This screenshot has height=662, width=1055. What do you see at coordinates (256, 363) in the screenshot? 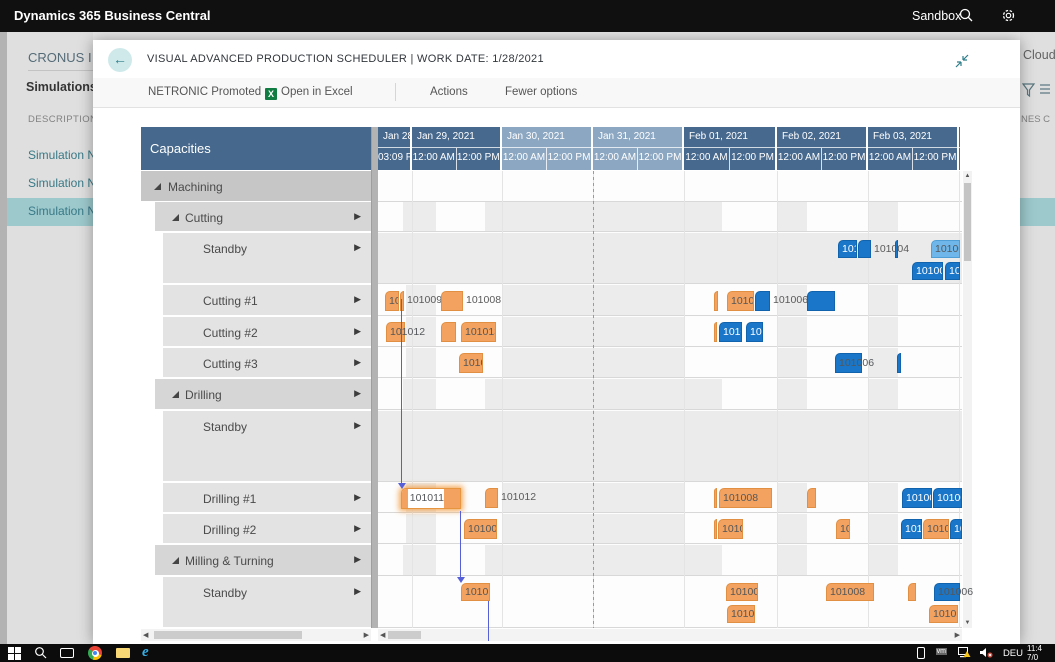
I see `capacity-row-cutting-3: Cutting #3 ▶` at bounding box center [256, 363].